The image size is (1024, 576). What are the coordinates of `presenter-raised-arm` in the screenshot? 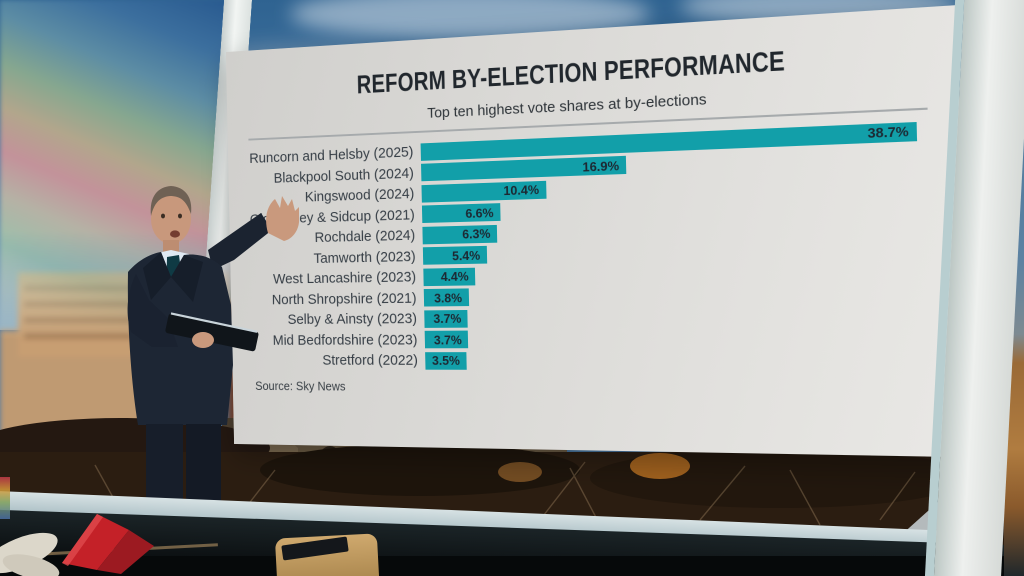 It's located at (240, 241).